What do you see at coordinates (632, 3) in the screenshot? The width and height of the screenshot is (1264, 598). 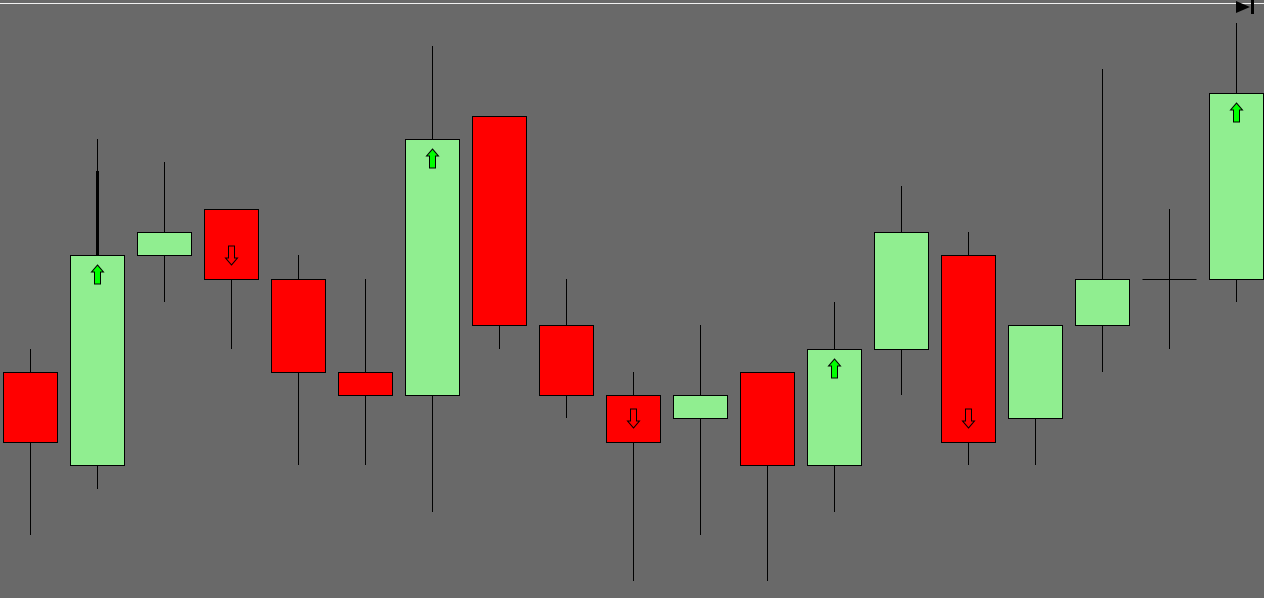 I see `chart-top-border` at bounding box center [632, 3].